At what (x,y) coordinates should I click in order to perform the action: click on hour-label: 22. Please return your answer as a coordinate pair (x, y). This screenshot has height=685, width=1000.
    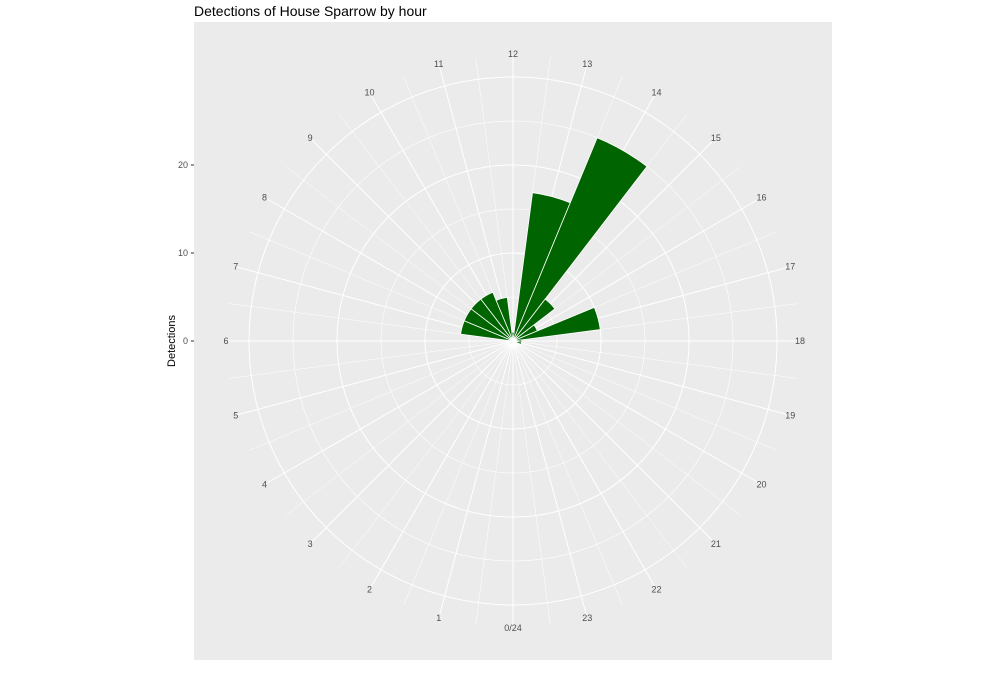
    Looking at the image, I should click on (656, 590).